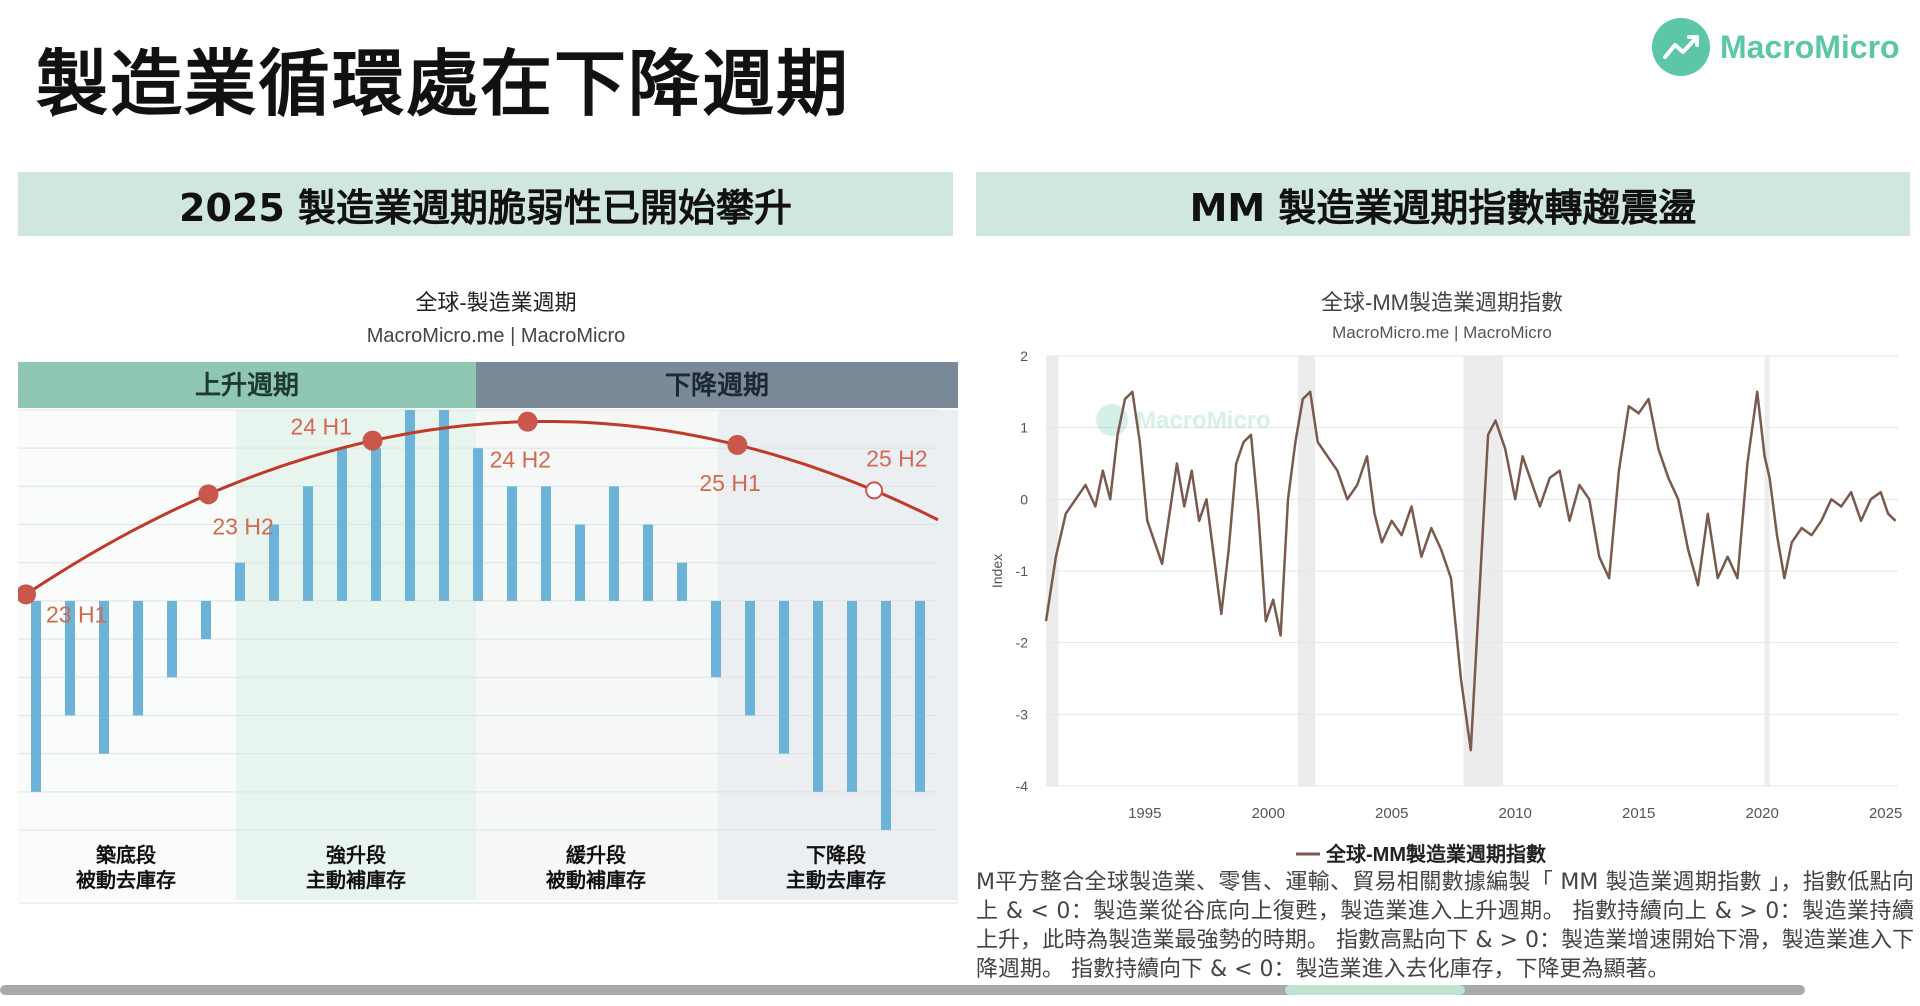 The height and width of the screenshot is (1006, 1920). I want to click on point-label: 23 H2, so click(242, 526).